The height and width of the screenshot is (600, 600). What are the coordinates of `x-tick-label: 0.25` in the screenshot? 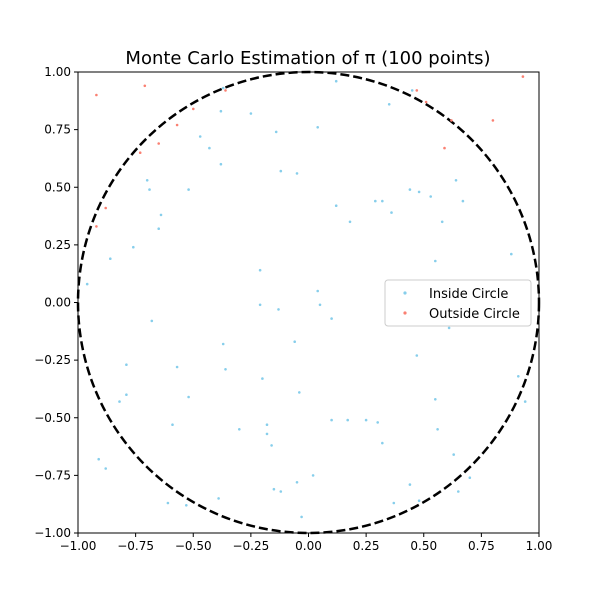 It's located at (366, 546).